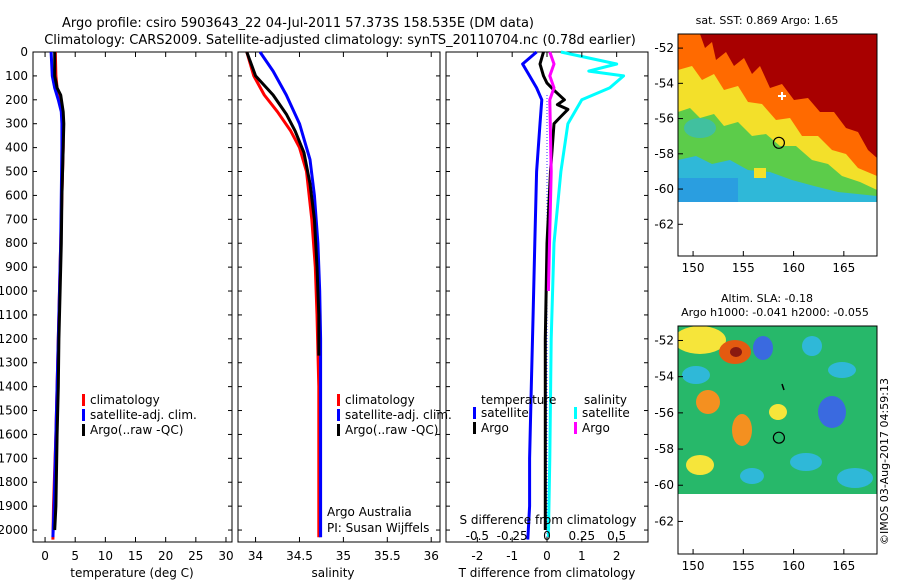 The image size is (900, 580). I want to click on sst-map-frame, so click(777, 145).